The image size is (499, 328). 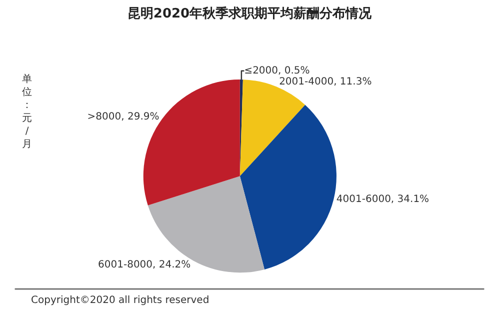 What do you see at coordinates (383, 200) in the screenshot?
I see `slice-label: 4001-6000, 34.1%` at bounding box center [383, 200].